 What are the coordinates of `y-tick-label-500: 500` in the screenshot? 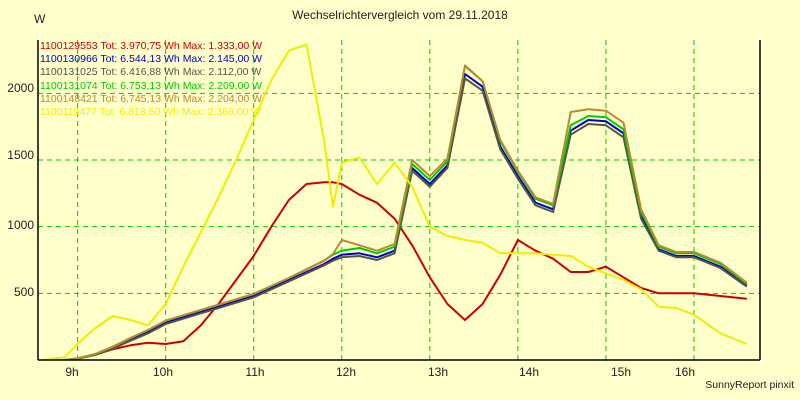 It's located at (23, 292).